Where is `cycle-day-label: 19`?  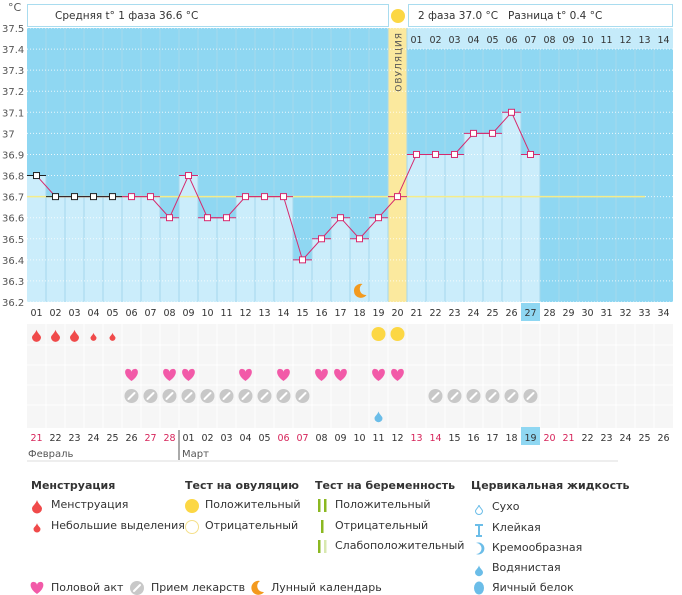 cycle-day-label: 19 is located at coordinates (378, 313).